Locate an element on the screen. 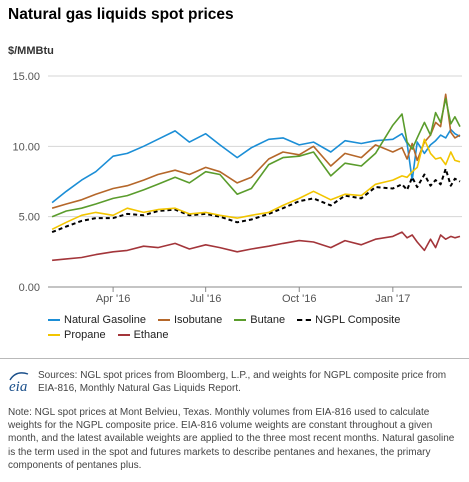 This screenshot has width=469, height=482. legend-swatch-ngpl-composite is located at coordinates (304, 319).